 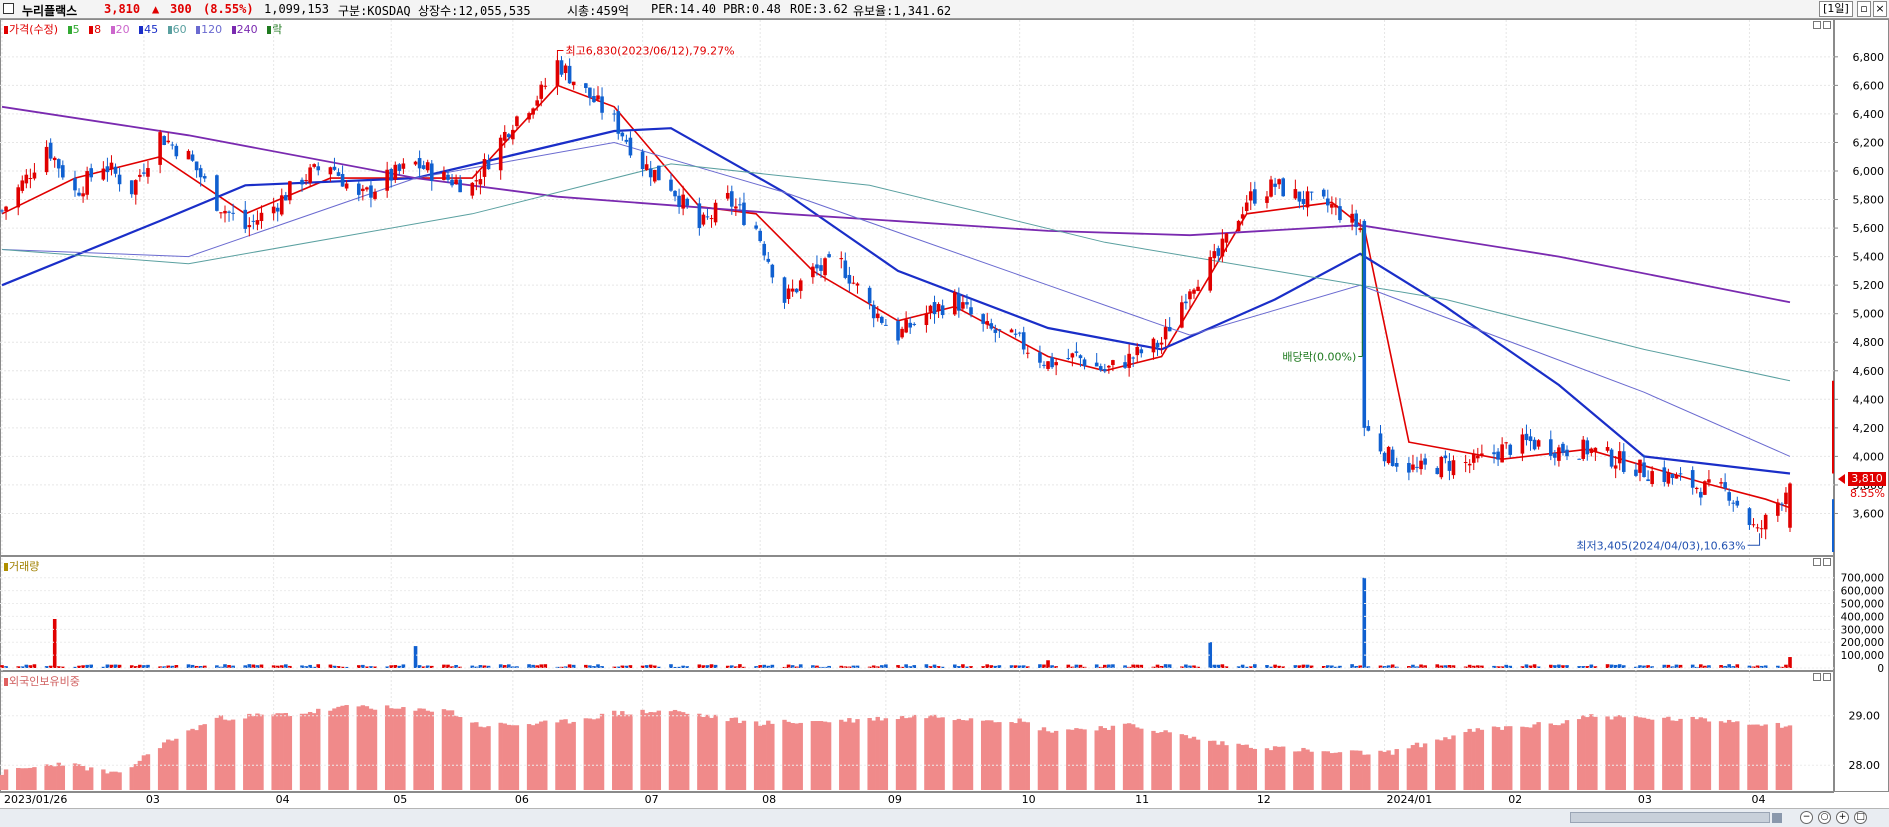 What do you see at coordinates (246, 29) in the screenshot?
I see `legend-ma240: 240` at bounding box center [246, 29].